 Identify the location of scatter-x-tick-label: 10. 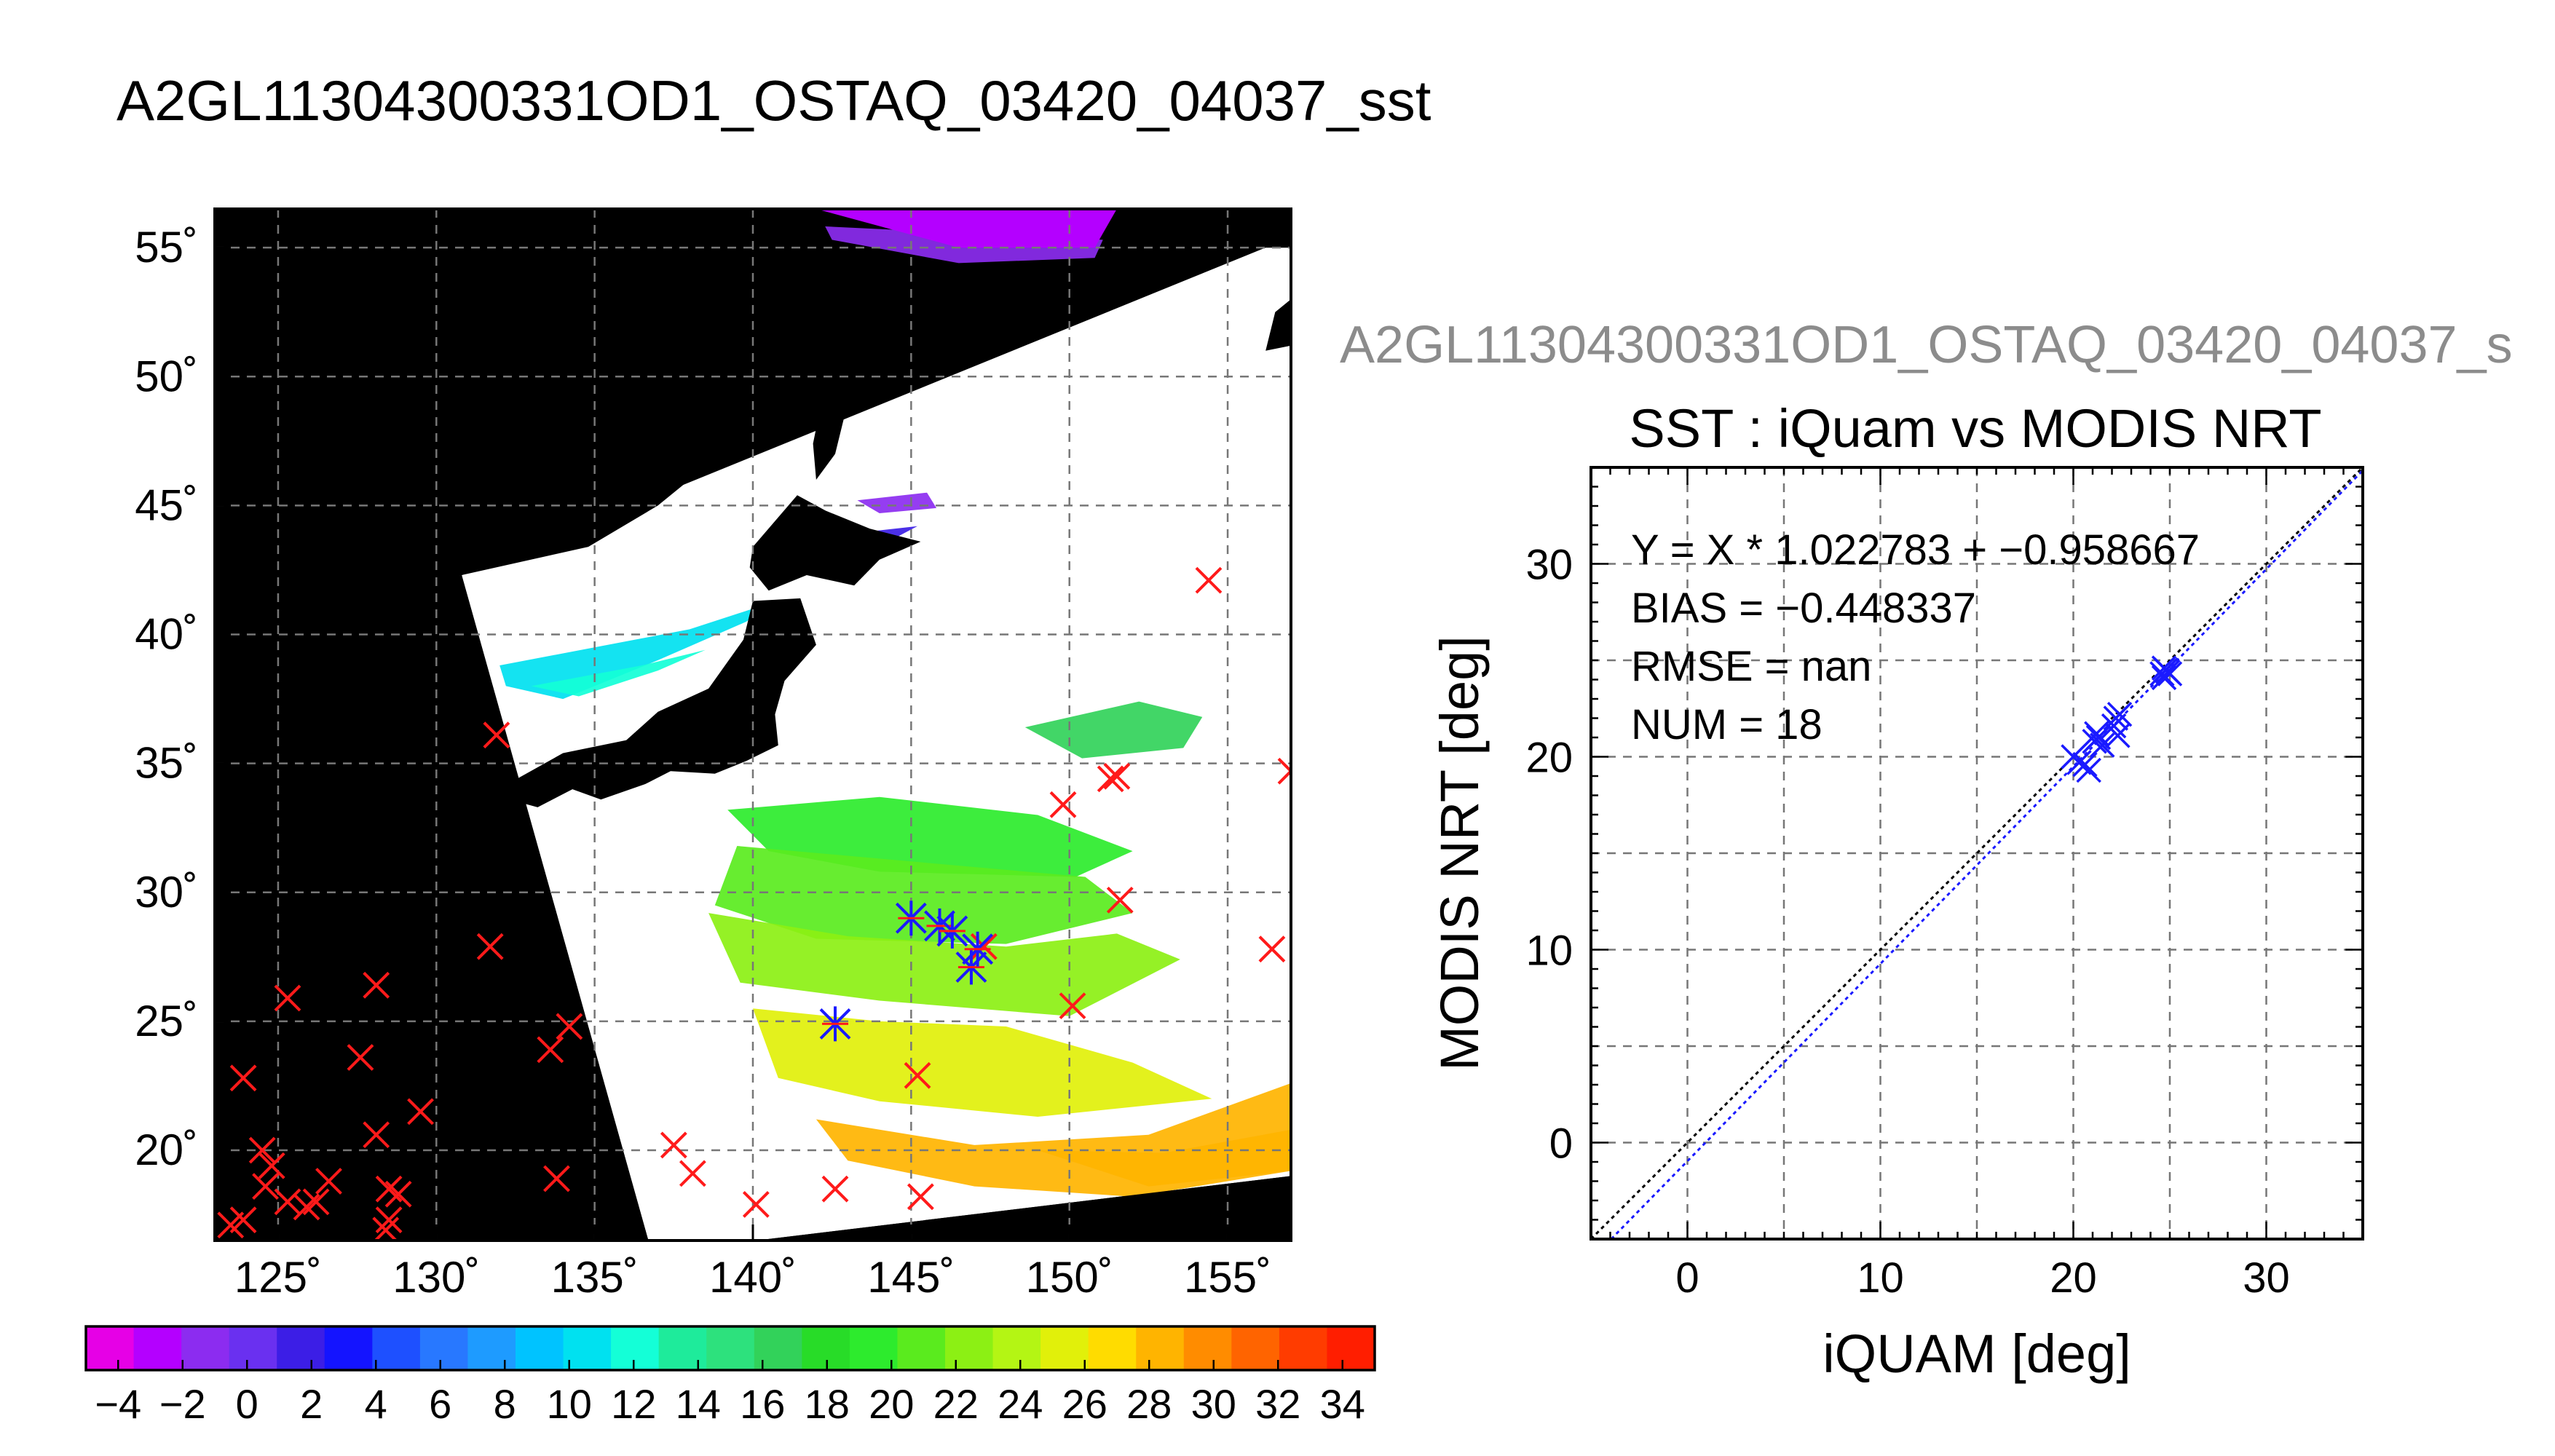
(1880, 1278).